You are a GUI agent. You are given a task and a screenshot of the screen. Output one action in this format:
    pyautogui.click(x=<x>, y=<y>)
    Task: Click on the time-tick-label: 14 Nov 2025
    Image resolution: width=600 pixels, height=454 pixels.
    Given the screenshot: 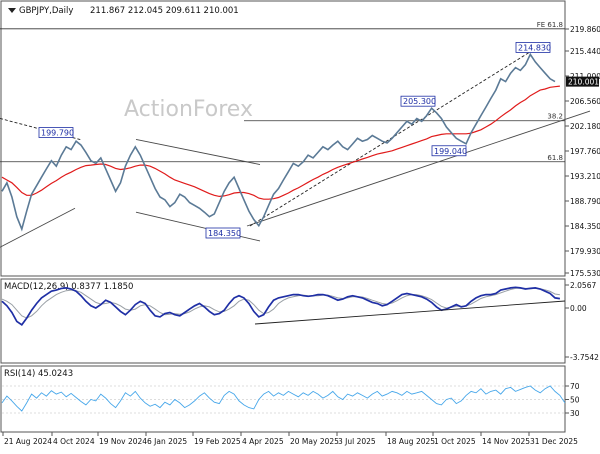 What is the action you would take?
    pyautogui.click(x=506, y=441)
    